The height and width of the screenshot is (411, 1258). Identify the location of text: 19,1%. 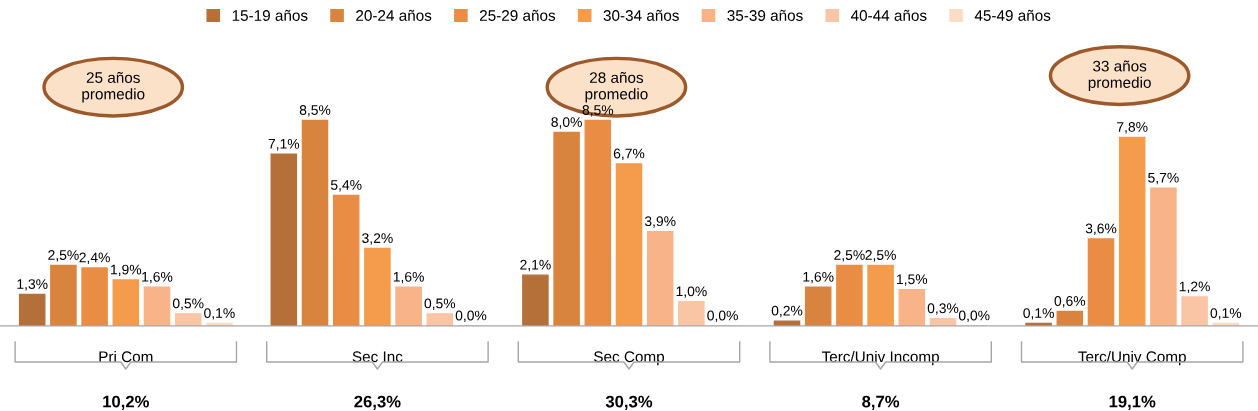
(1132, 402).